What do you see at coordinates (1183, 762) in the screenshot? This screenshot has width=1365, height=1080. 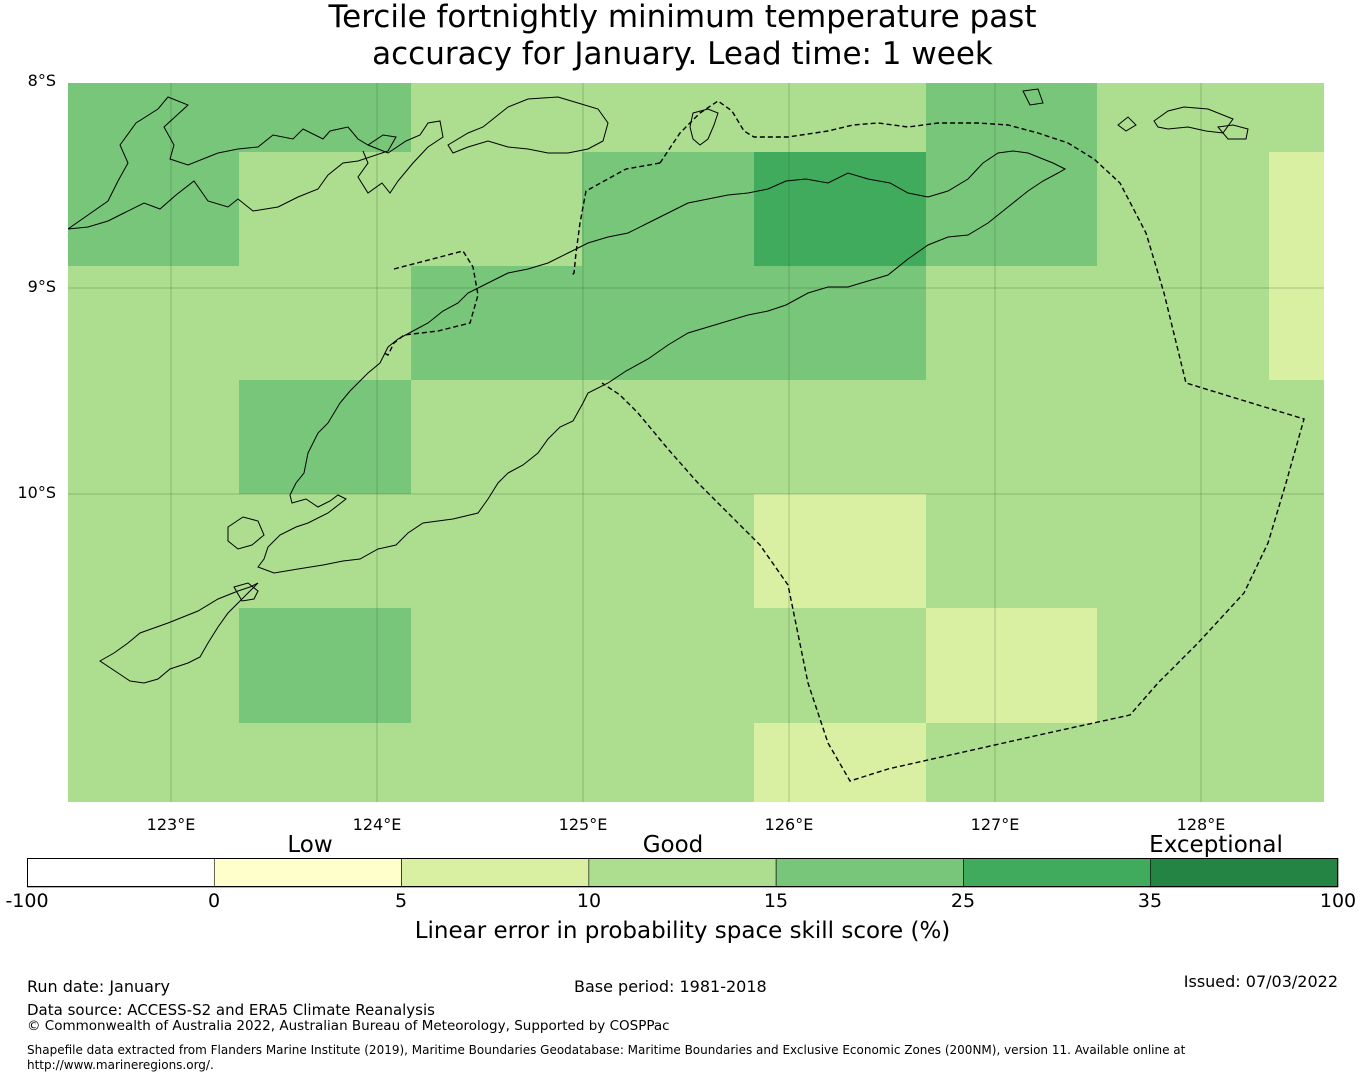 I see `grid-cell-r6-c6` at bounding box center [1183, 762].